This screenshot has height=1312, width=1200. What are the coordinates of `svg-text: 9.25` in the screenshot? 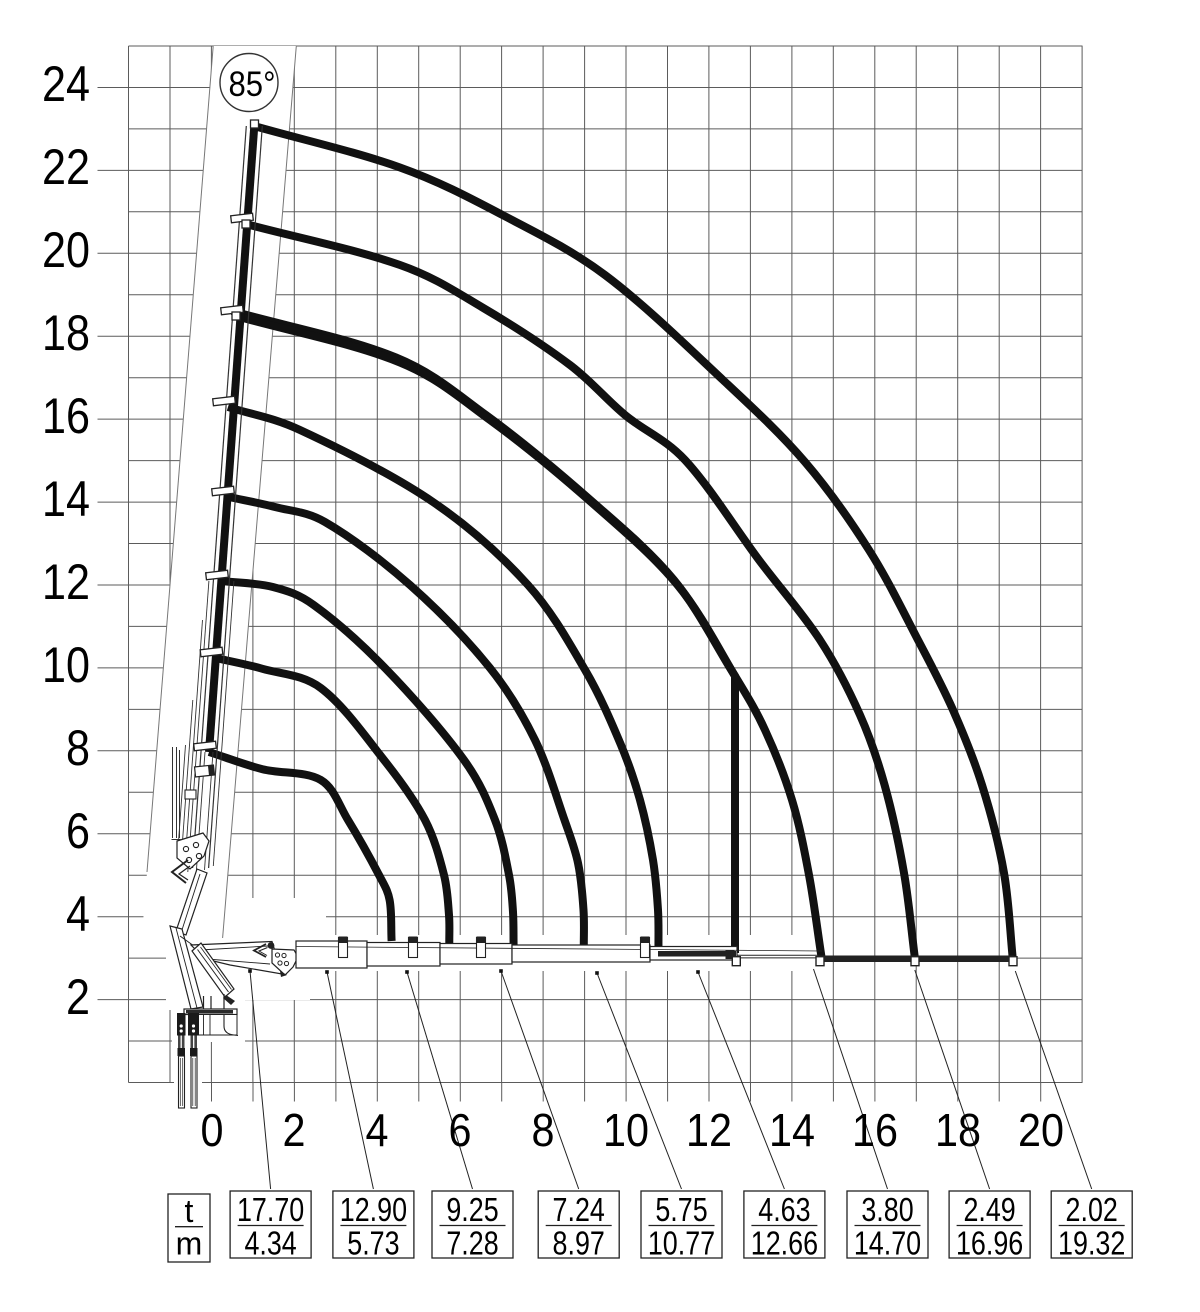 It's located at (472, 1209).